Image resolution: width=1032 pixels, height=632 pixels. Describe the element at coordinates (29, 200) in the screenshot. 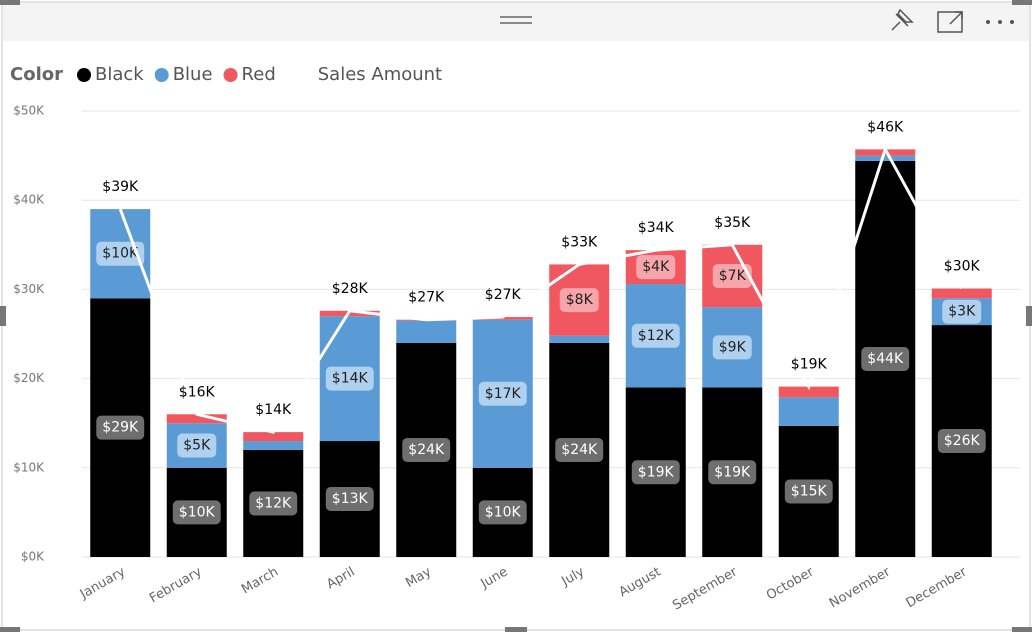

I see `y-tick-label: $40K` at that location.